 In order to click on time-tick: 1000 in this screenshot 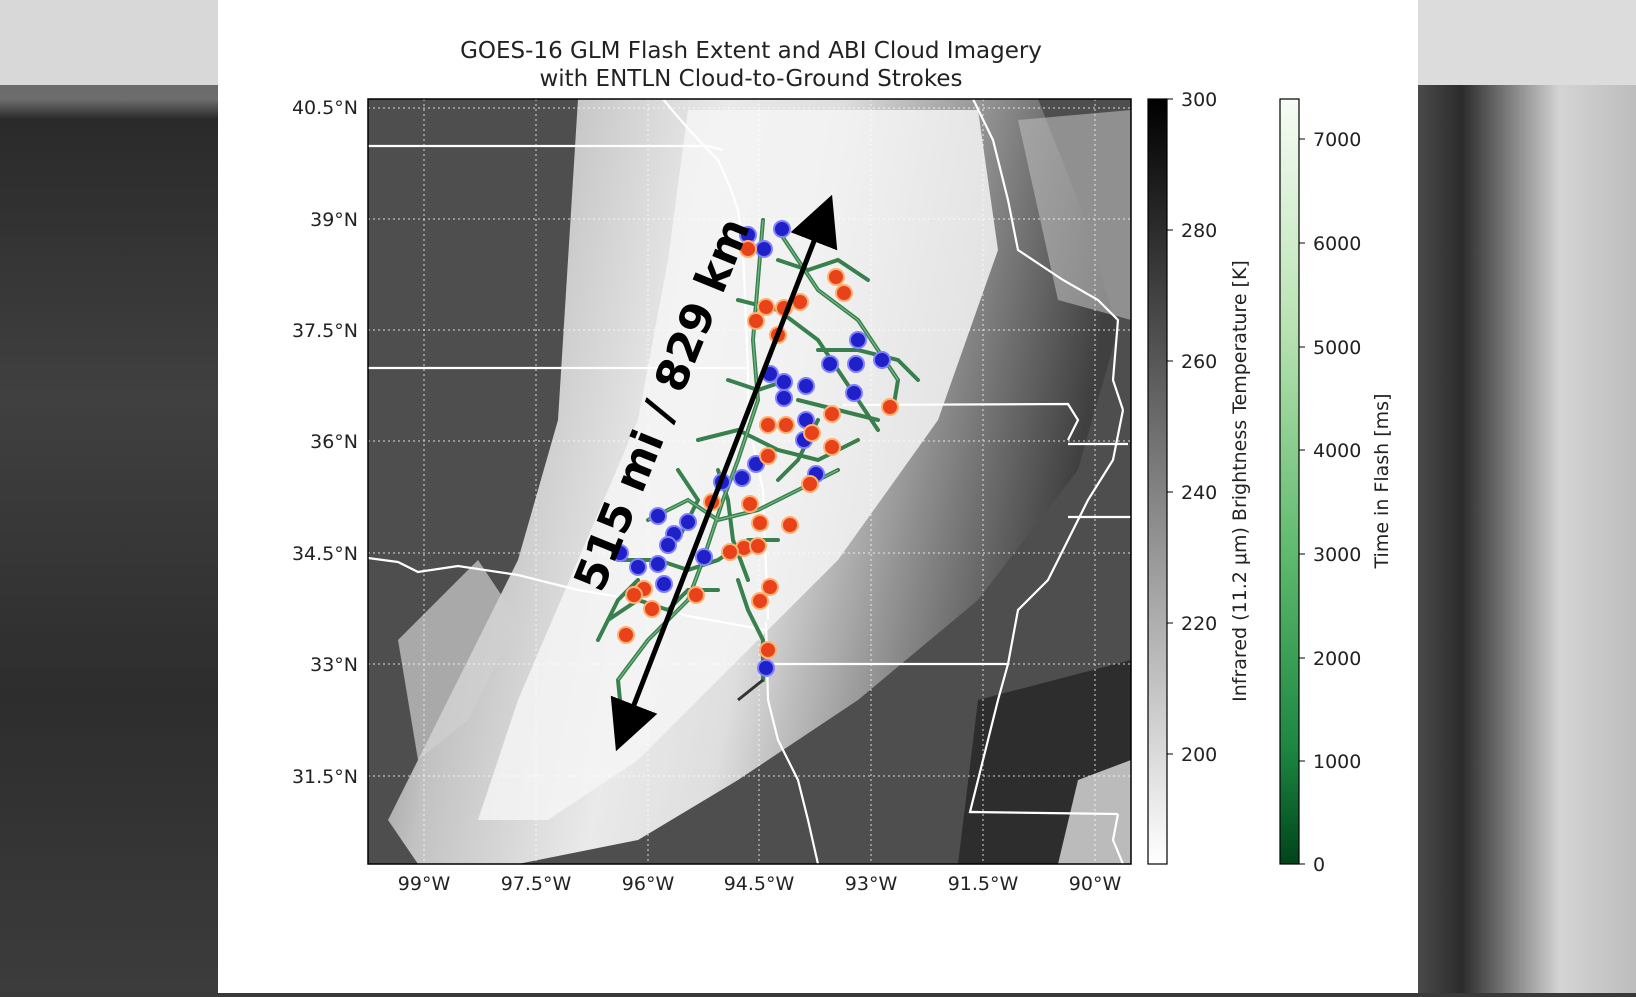, I will do `click(1337, 762)`.